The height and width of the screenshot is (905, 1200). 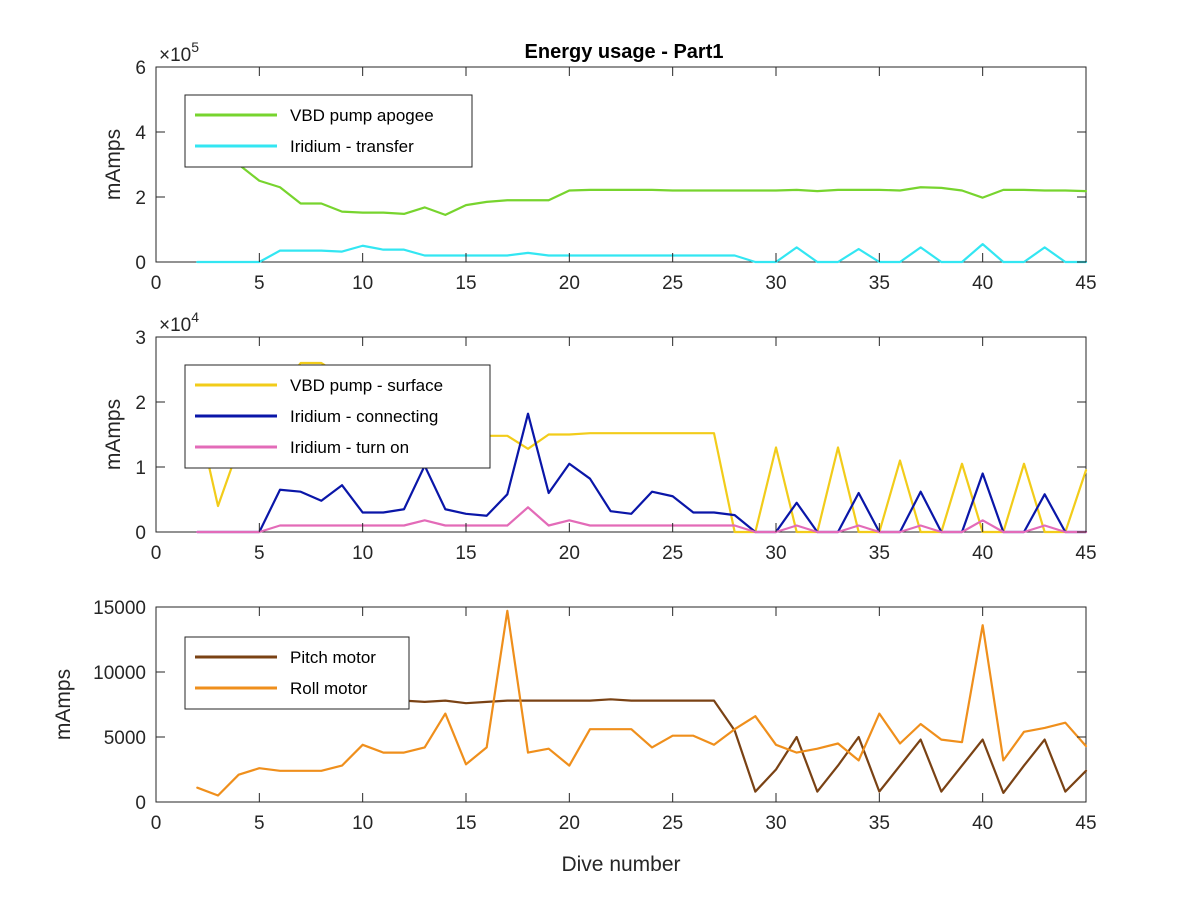 I want to click on y-tick-label: 3, so click(x=140, y=338).